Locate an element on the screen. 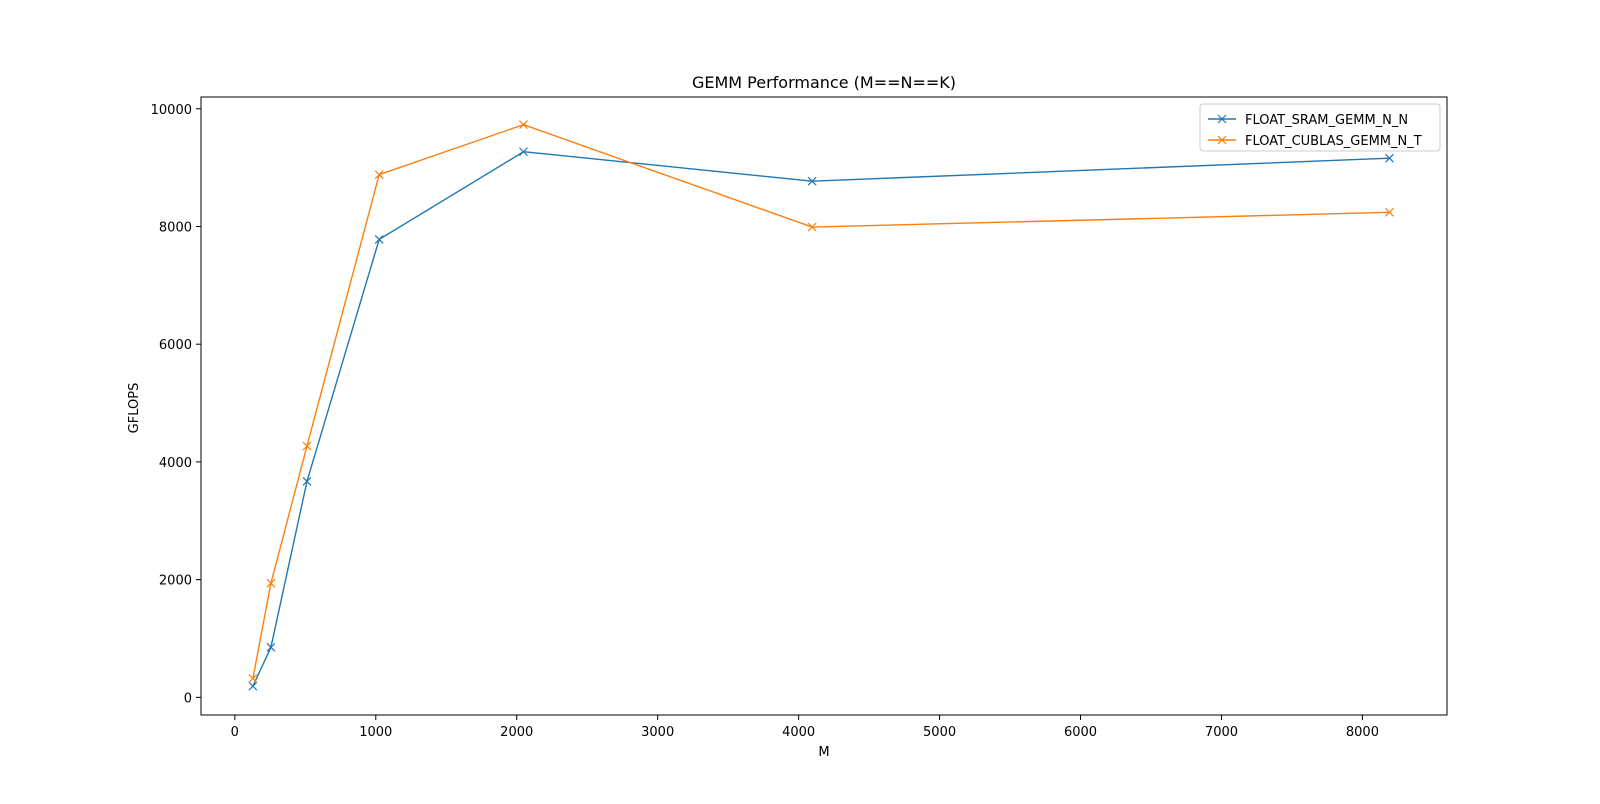 Image resolution: width=1600 pixels, height=804 pixels. y-tick-label: 8000 is located at coordinates (175, 227).